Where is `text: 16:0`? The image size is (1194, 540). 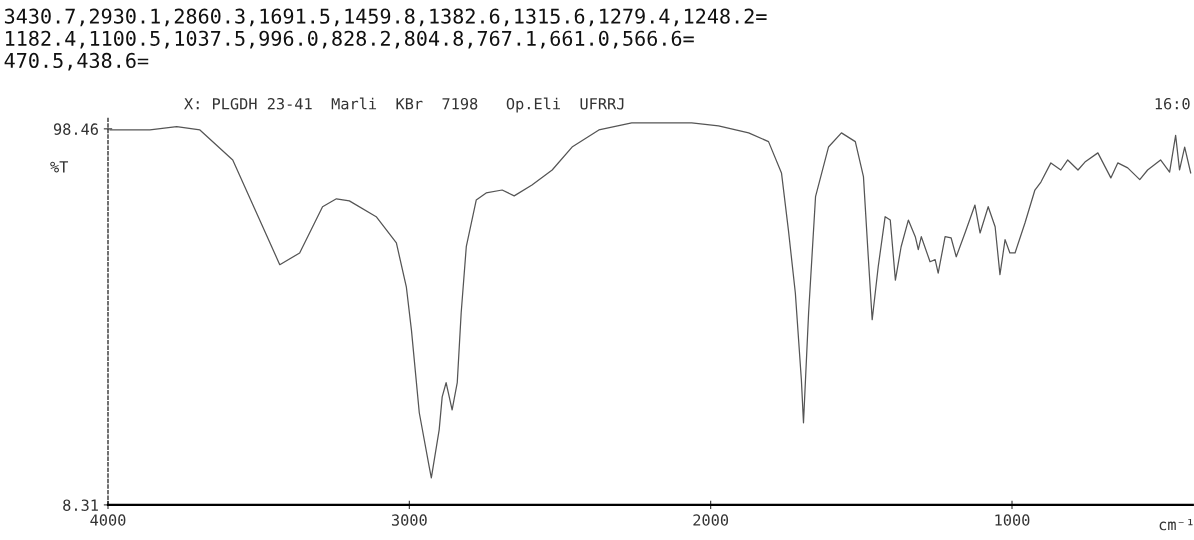 text: 16:0 is located at coordinates (1172, 103).